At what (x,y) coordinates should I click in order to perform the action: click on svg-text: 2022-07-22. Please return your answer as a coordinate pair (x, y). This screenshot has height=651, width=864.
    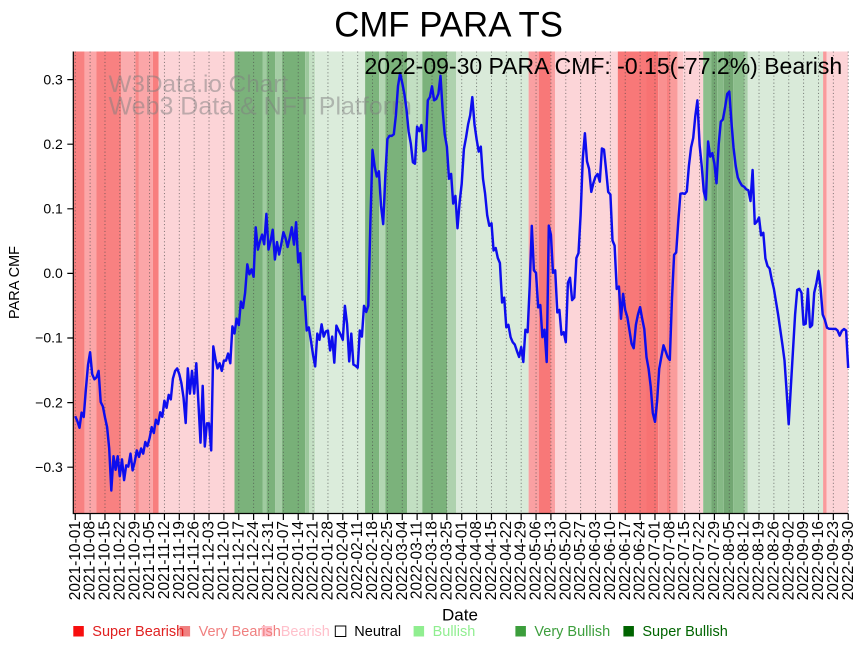
    Looking at the image, I should click on (699, 560).